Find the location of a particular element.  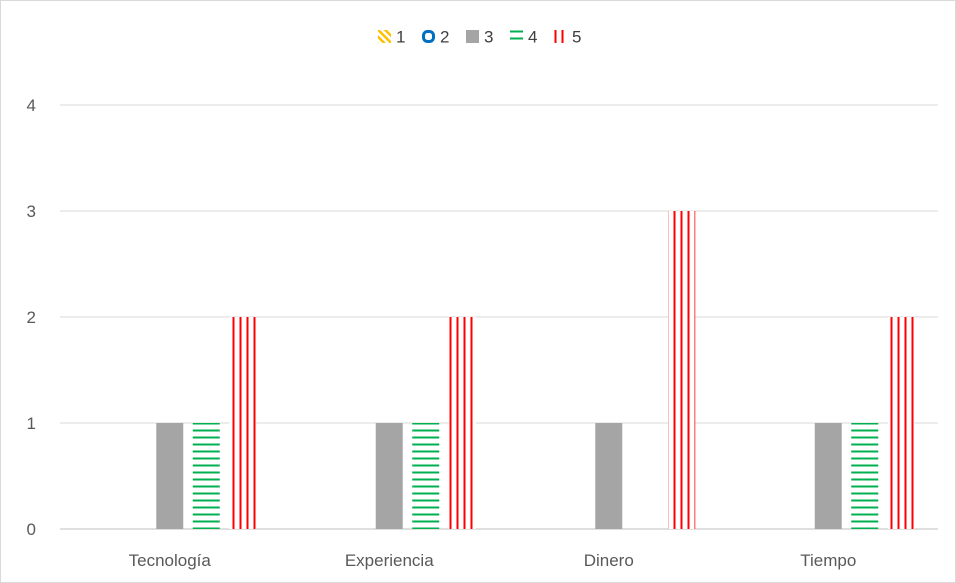

legend-label: 5 is located at coordinates (576, 37).